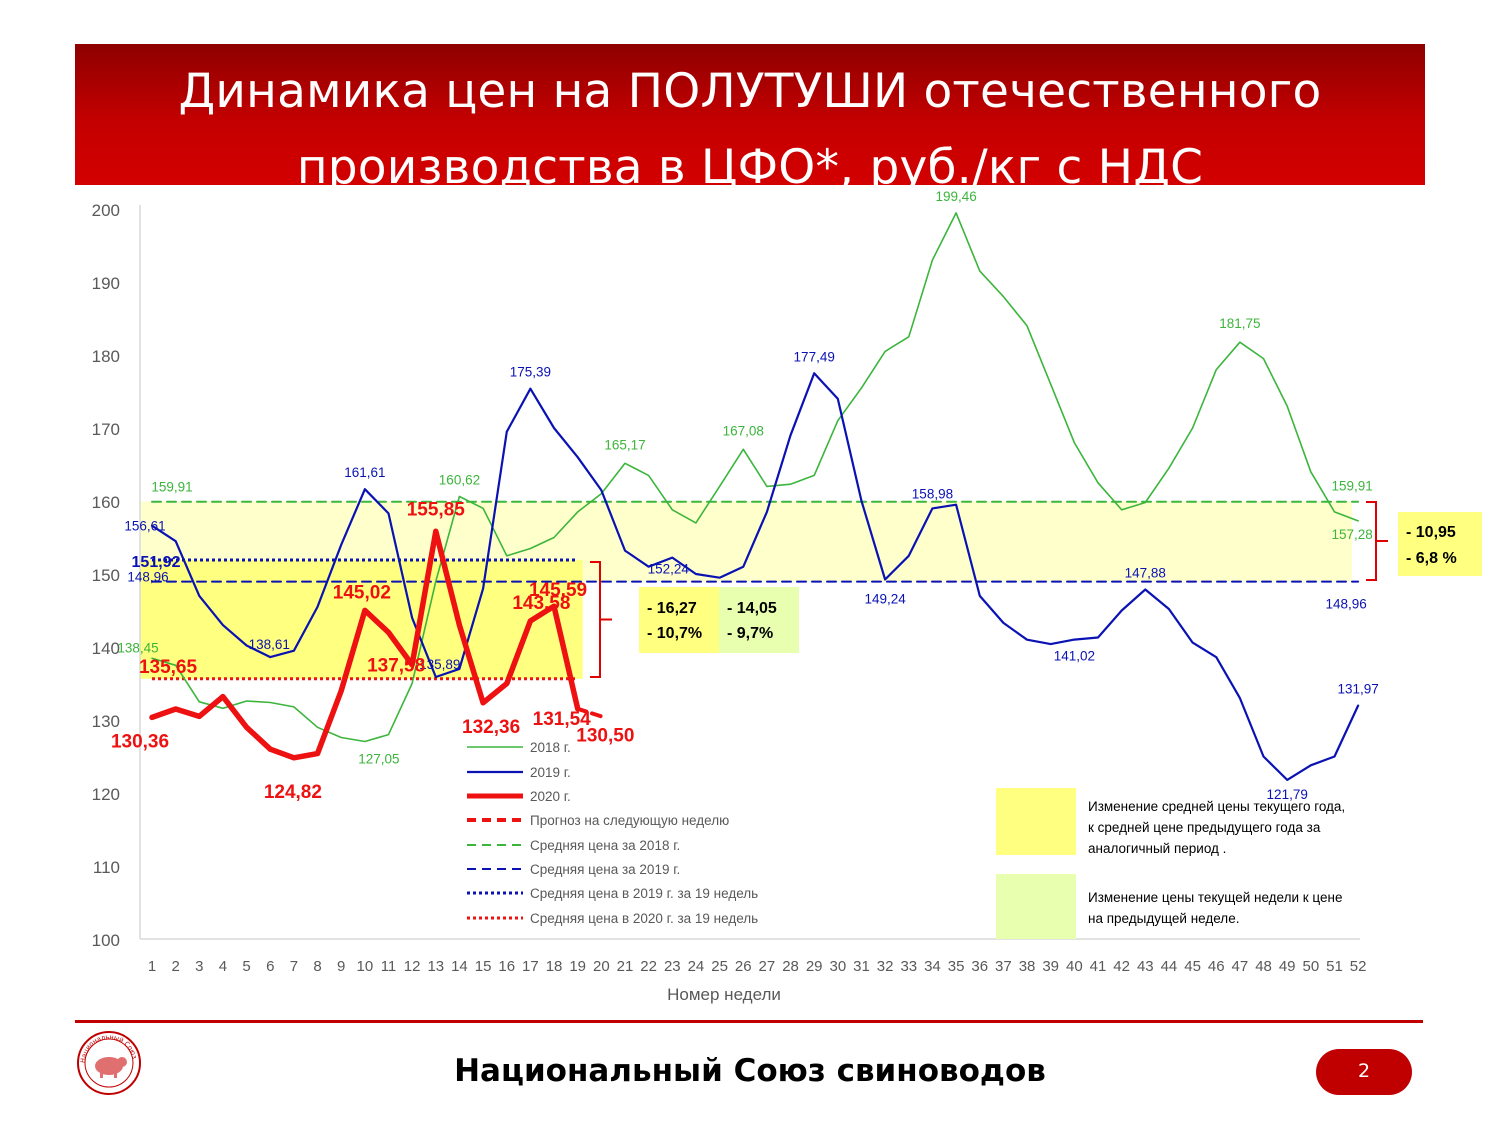 The width and height of the screenshot is (1500, 1125). Describe the element at coordinates (672, 966) in the screenshot. I see `x-tick-label: 23` at that location.